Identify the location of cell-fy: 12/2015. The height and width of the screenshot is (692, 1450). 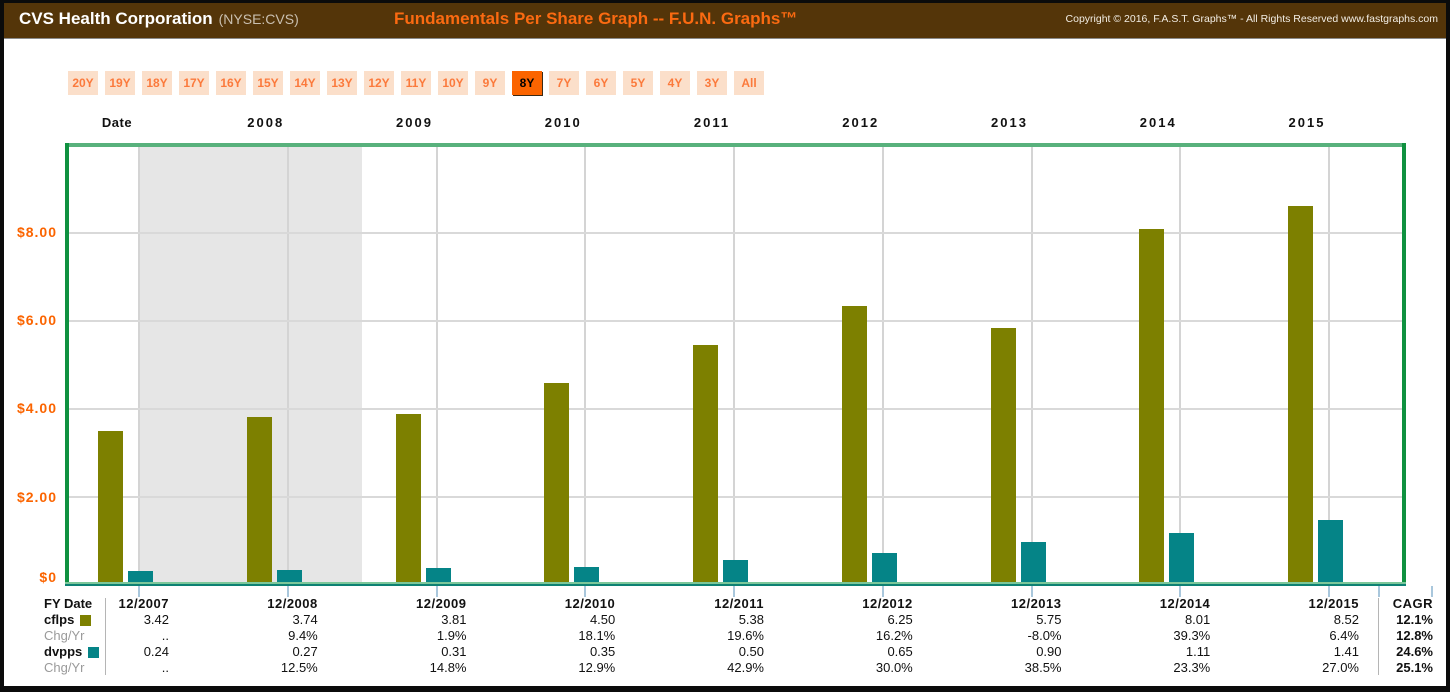
(1333, 603).